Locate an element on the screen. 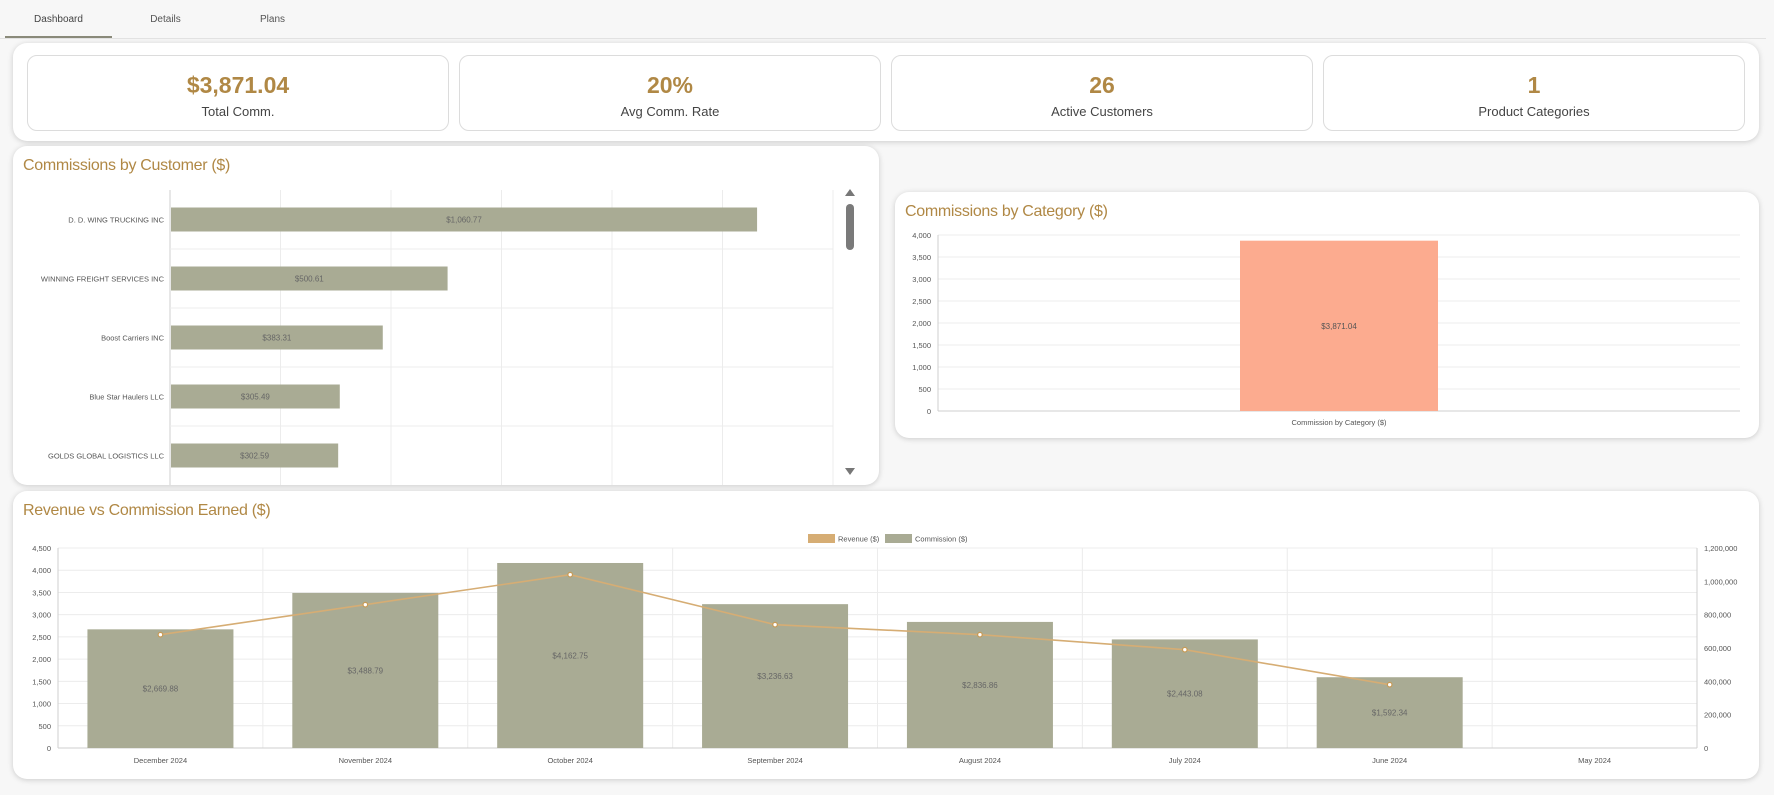 This screenshot has width=1774, height=795. bar-value-label: $3,488.79 is located at coordinates (366, 670).